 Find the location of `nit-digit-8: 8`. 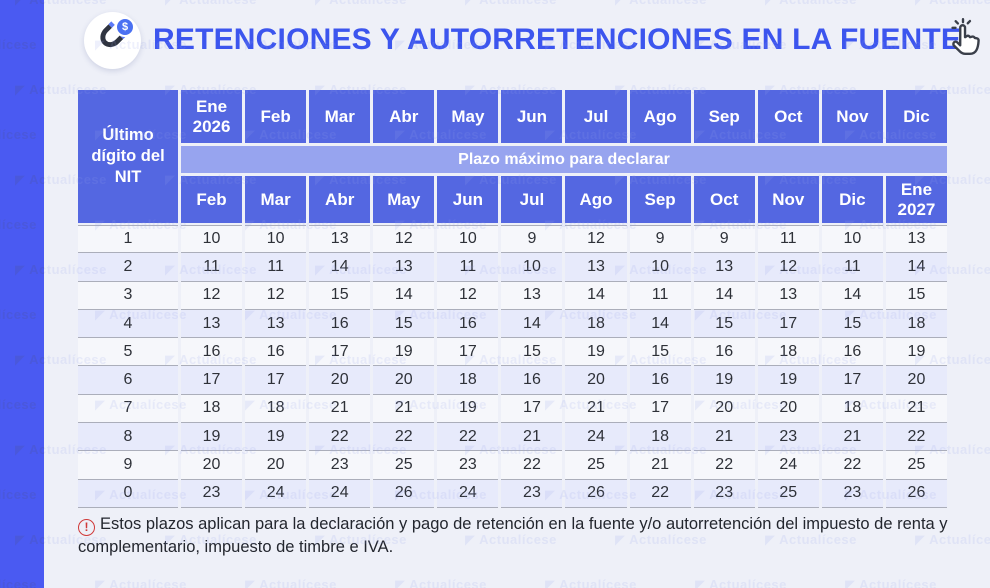

nit-digit-8: 8 is located at coordinates (128, 437).